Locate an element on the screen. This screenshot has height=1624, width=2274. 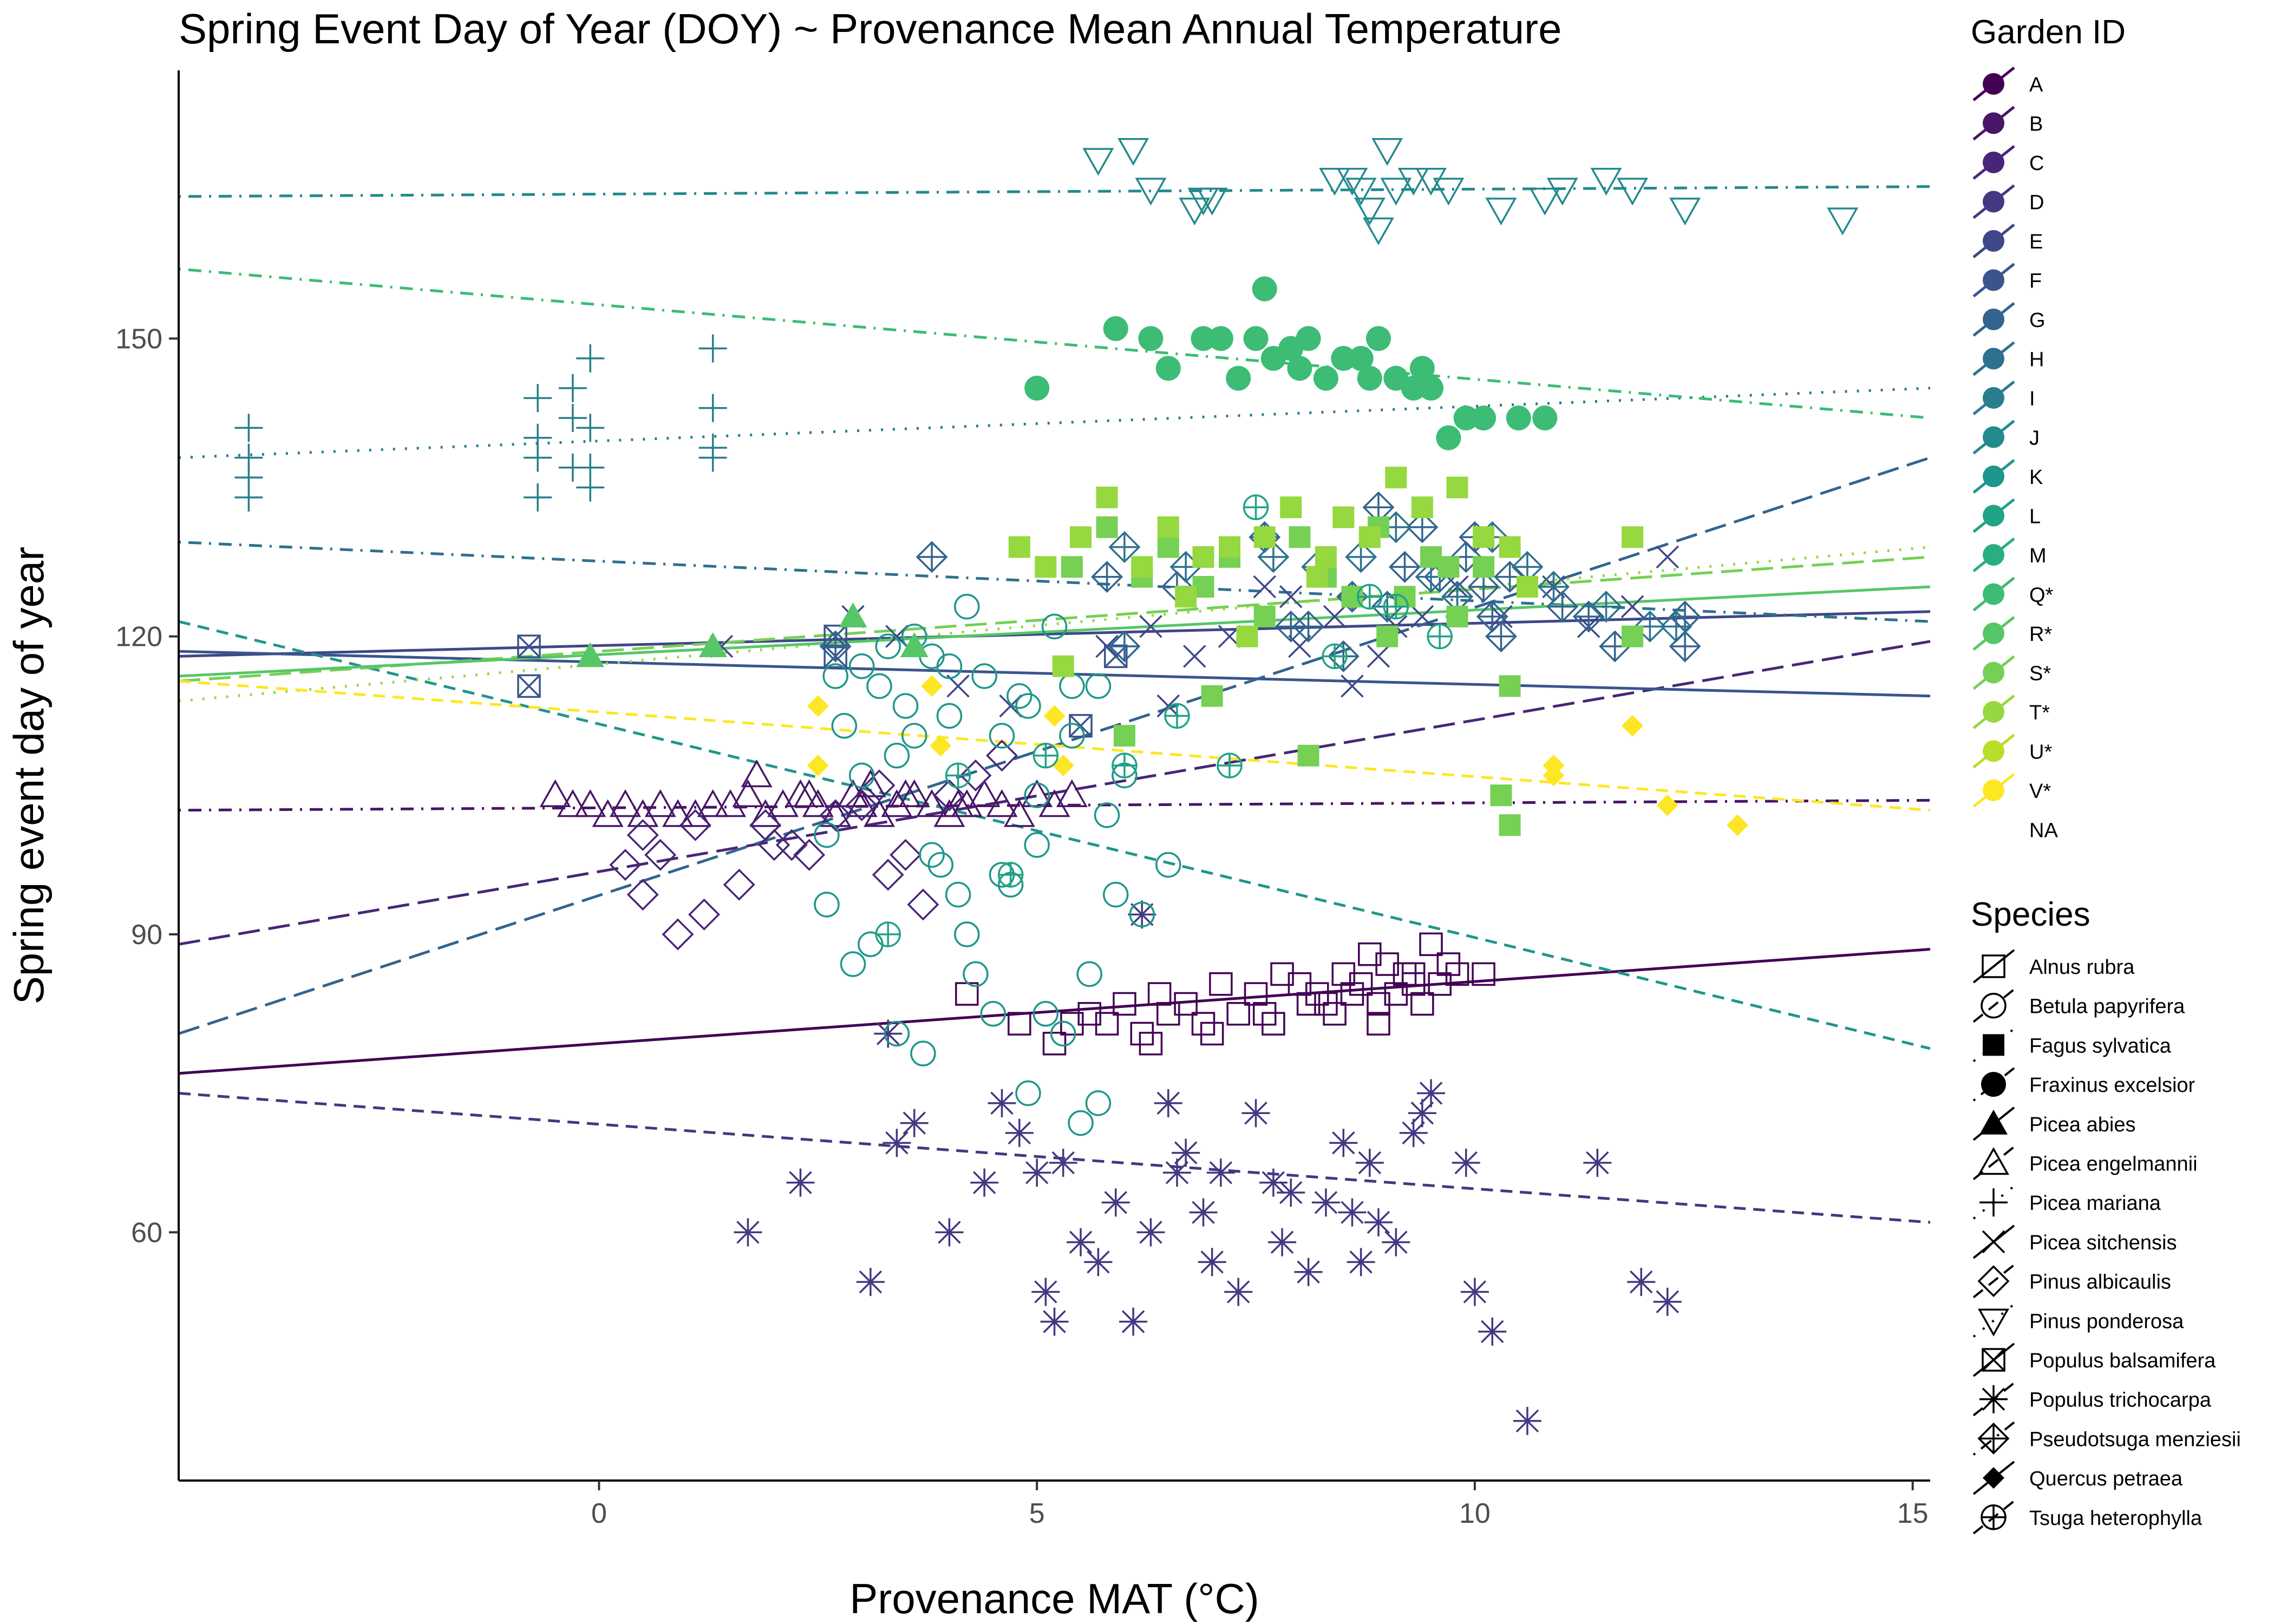
legend-species-item: Picea engelmannii is located at coordinates (2085, 1163).